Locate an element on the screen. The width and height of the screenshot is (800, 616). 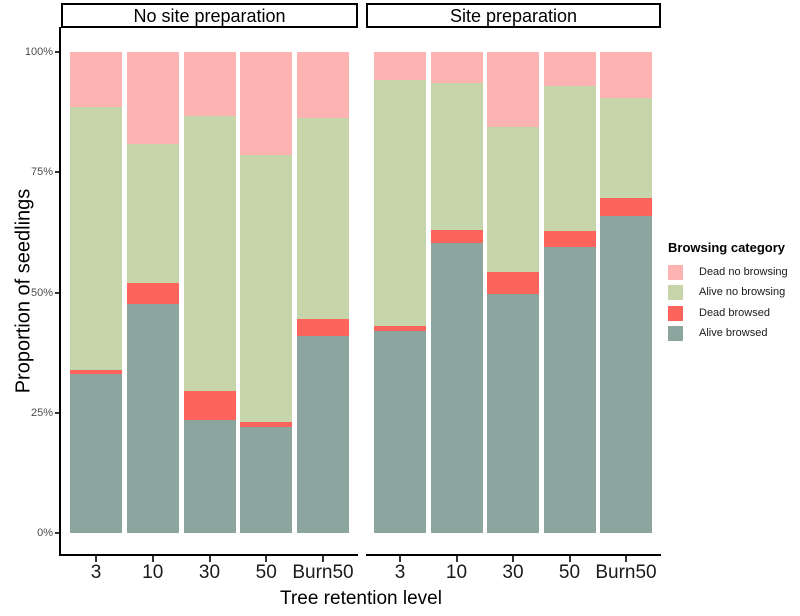
bar-site-preparation-burn50 is located at coordinates (626, 292).